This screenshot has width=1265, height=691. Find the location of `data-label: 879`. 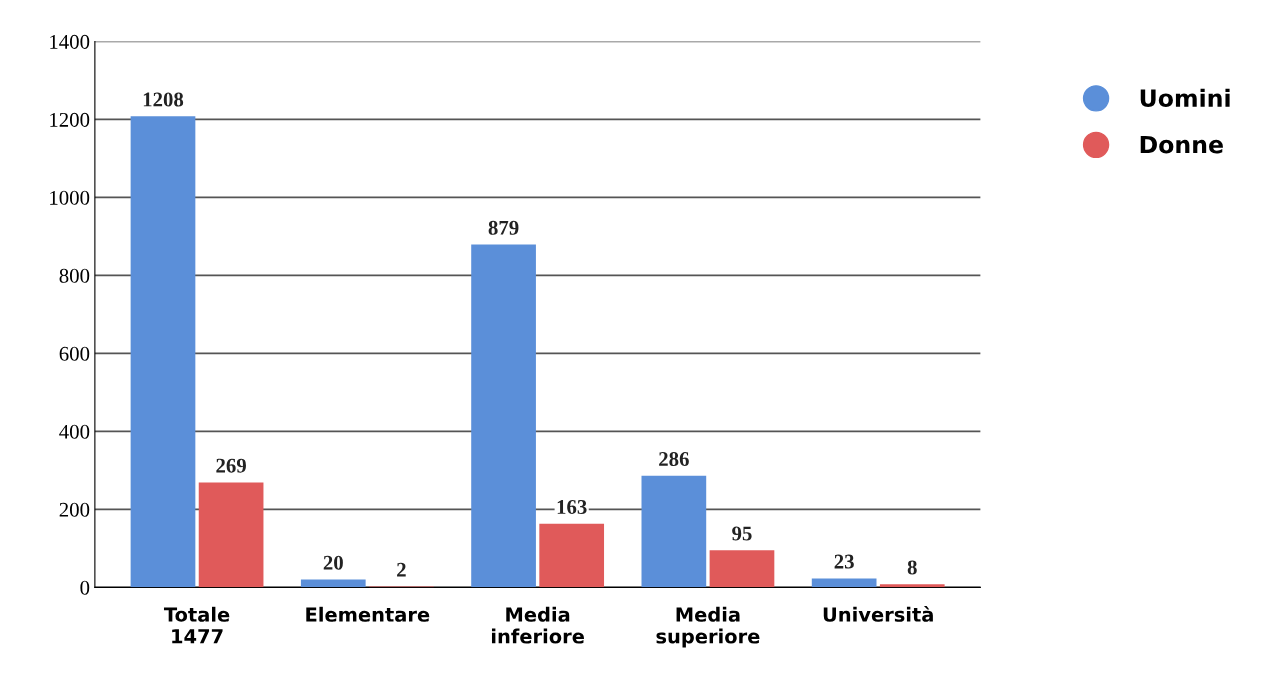

data-label: 879 is located at coordinates (503, 227).